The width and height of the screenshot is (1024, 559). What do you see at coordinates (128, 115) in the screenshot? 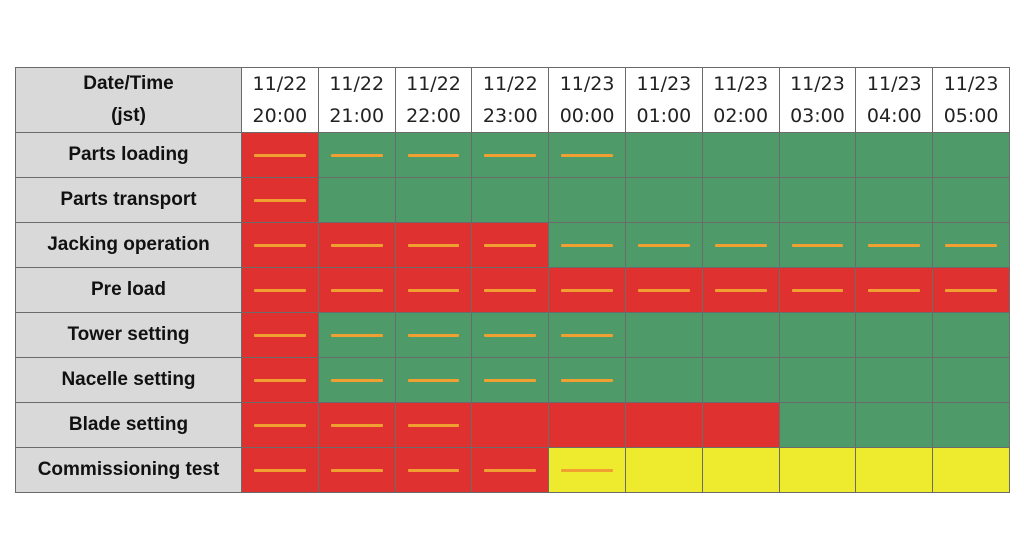
I see `timezone-label: (jst)` at bounding box center [128, 115].